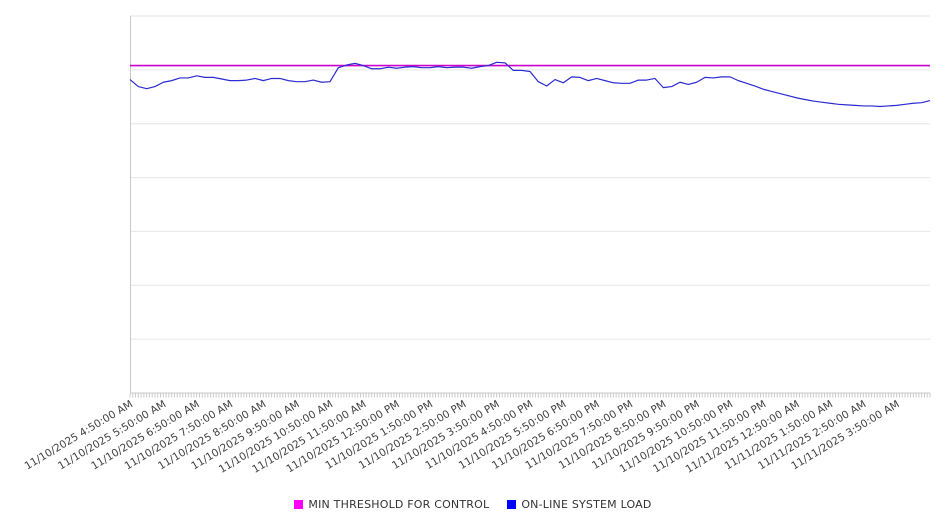  What do you see at coordinates (530, 84) in the screenshot?
I see `online-system-load-line` at bounding box center [530, 84].